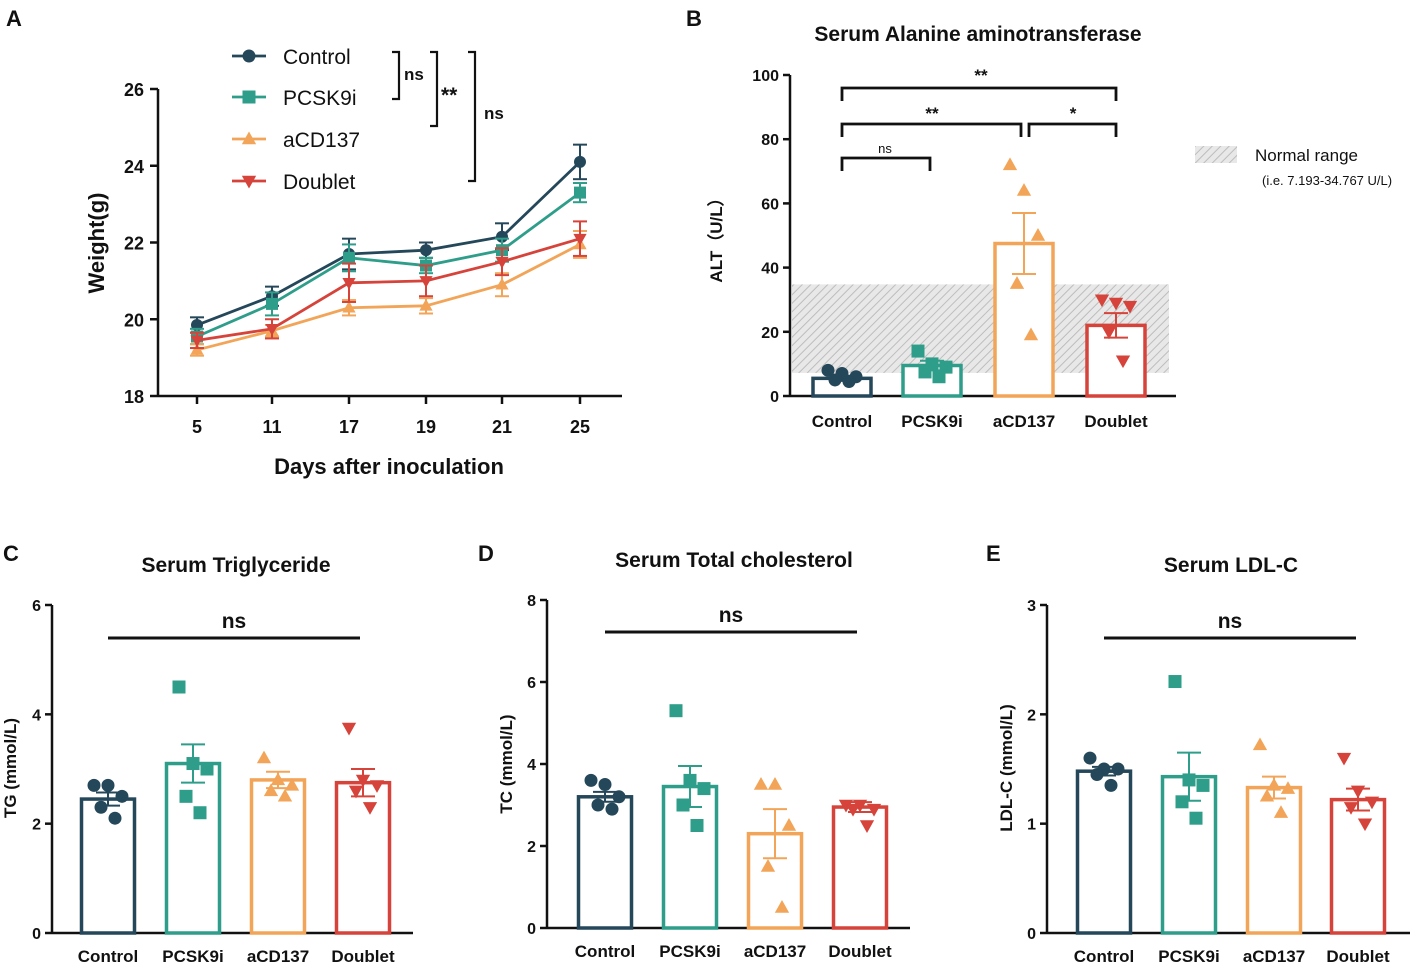 The width and height of the screenshot is (1418, 964). What do you see at coordinates (605, 862) in the screenshot?
I see `panel-d-bar-control` at bounding box center [605, 862].